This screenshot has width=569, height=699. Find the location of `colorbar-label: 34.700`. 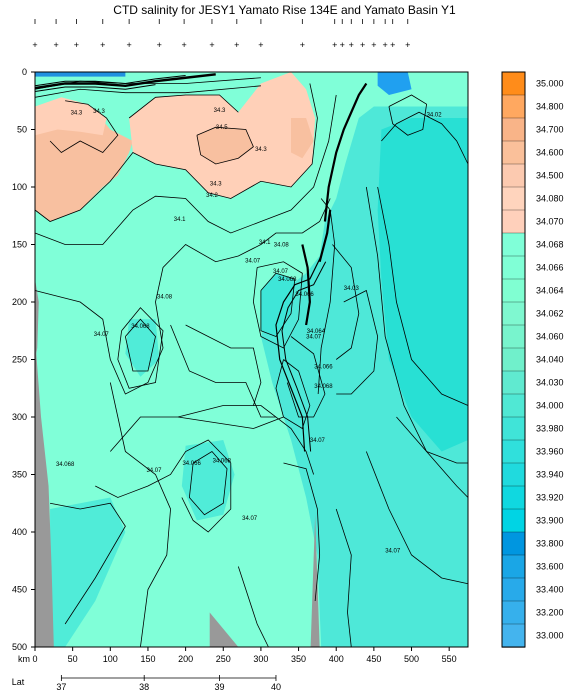

colorbar-label: 34.700 is located at coordinates (550, 130).